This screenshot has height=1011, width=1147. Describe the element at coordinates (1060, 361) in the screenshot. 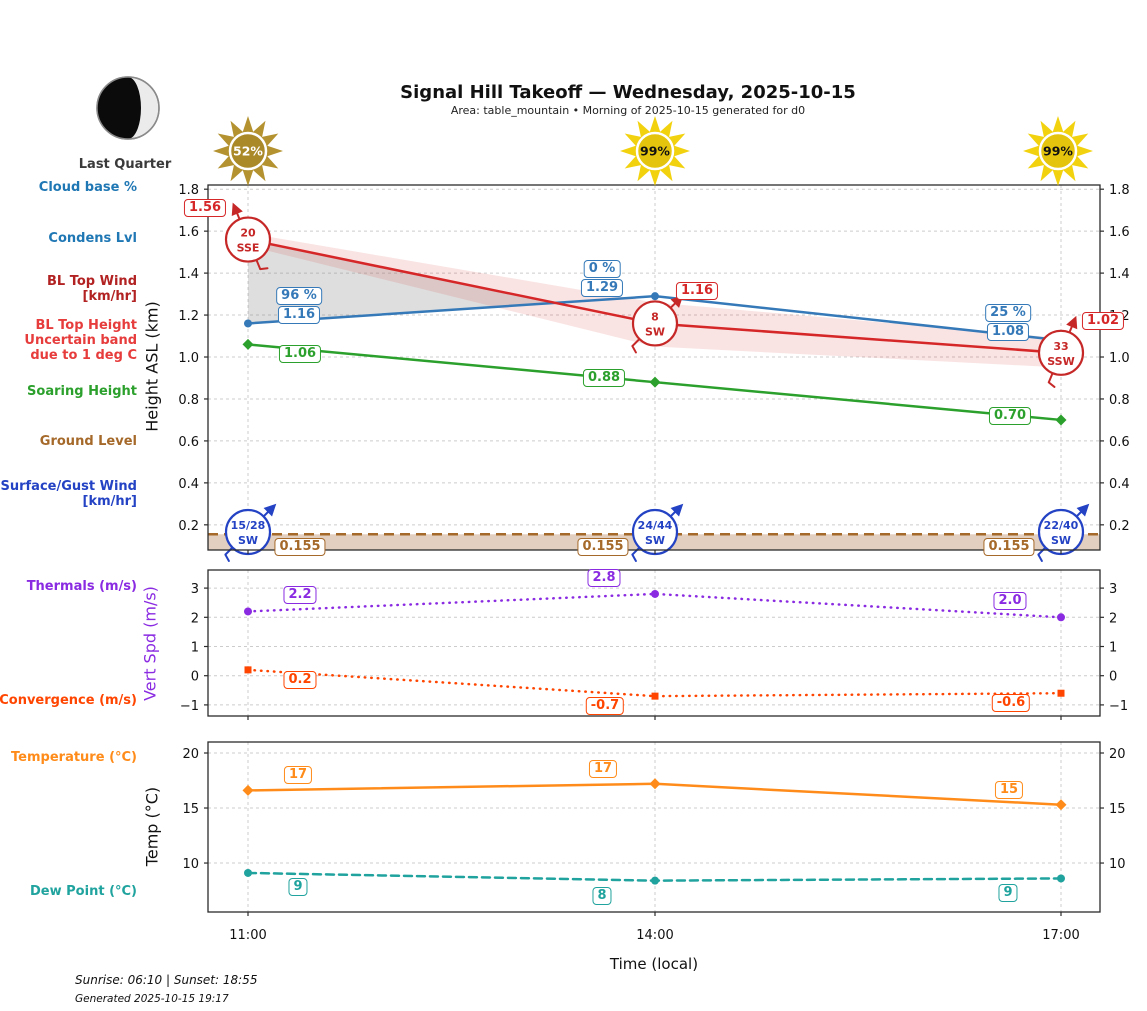

I see `svg-text: SSW` at that location.